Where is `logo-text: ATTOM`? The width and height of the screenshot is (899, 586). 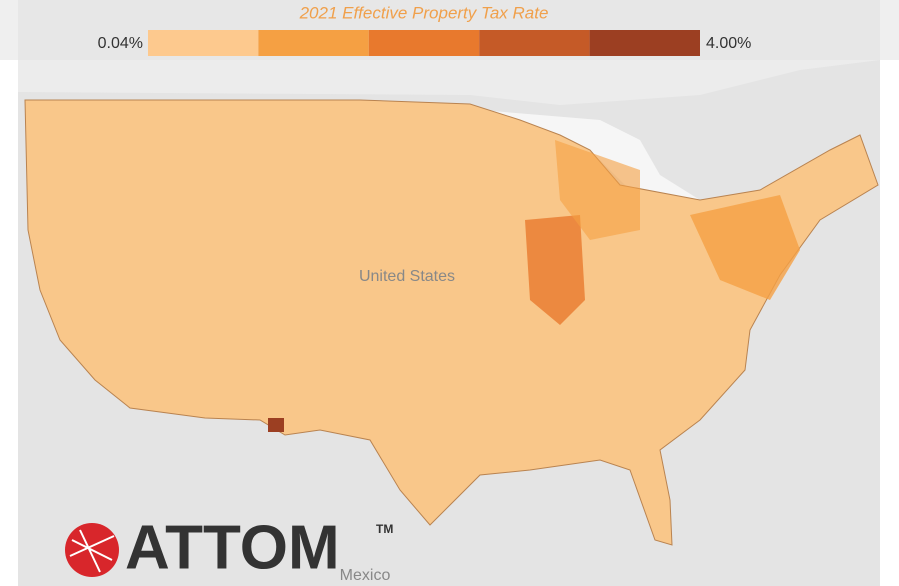
logo-text: ATTOM is located at coordinates (232, 547).